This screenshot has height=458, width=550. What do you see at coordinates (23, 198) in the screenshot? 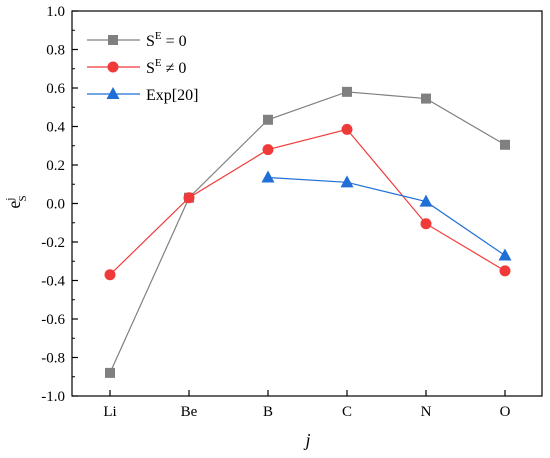
I see `y-axis-label-sub: S` at bounding box center [23, 198].